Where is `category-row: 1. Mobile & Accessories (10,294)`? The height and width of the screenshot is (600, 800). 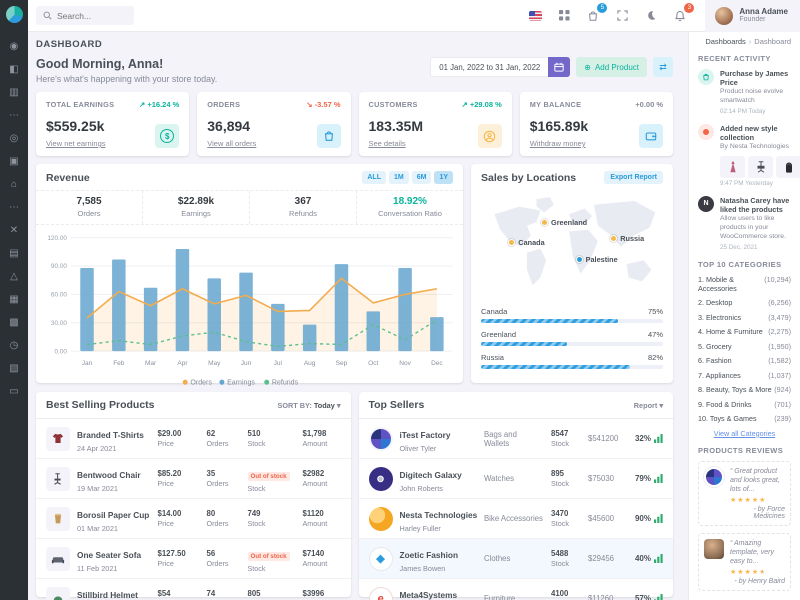
category-row: 1. Mobile & Accessories (10,294) is located at coordinates (744, 284).